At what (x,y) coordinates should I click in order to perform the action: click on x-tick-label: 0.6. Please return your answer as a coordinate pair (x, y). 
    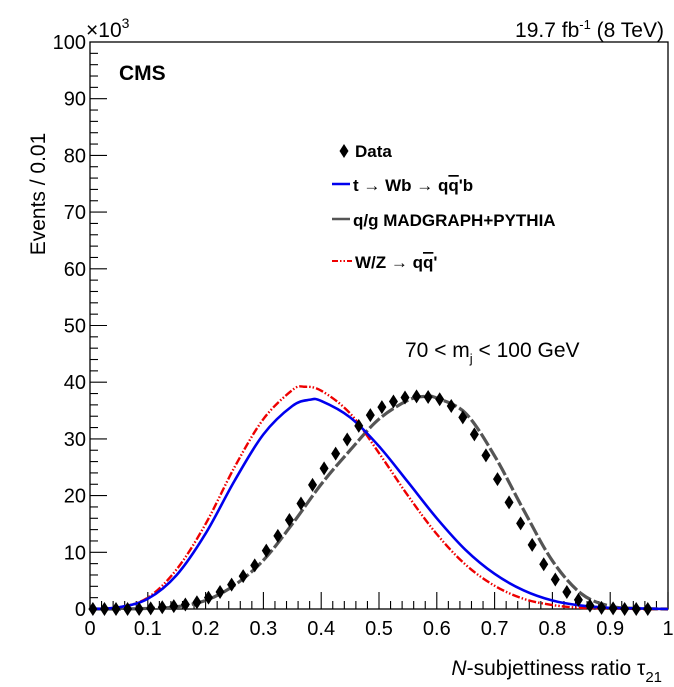
    Looking at the image, I should click on (437, 629).